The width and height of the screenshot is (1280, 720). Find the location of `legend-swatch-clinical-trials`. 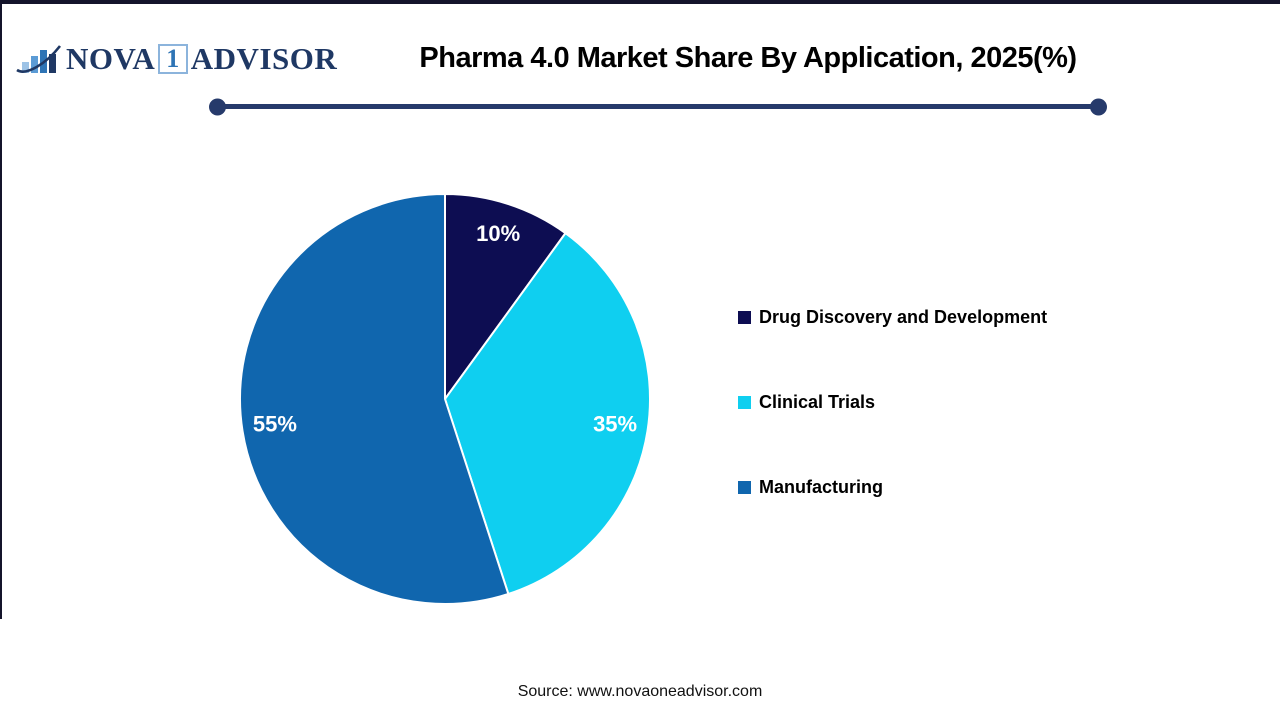

legend-swatch-clinical-trials is located at coordinates (744, 402).